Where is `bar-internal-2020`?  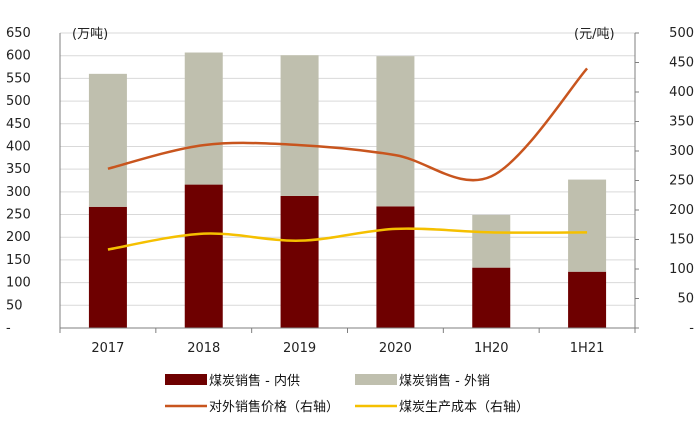
bar-internal-2020 is located at coordinates (395, 267).